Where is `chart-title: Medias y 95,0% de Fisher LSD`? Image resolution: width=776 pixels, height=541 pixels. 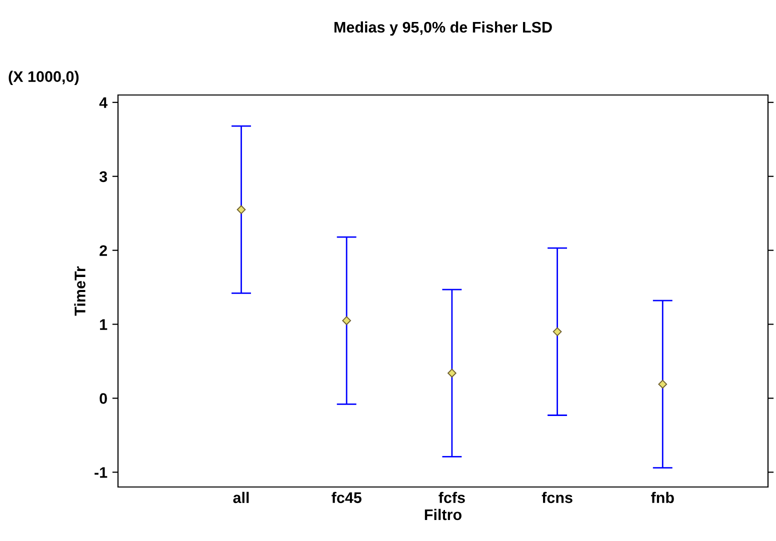 chart-title: Medias y 95,0% de Fisher LSD is located at coordinates (443, 28).